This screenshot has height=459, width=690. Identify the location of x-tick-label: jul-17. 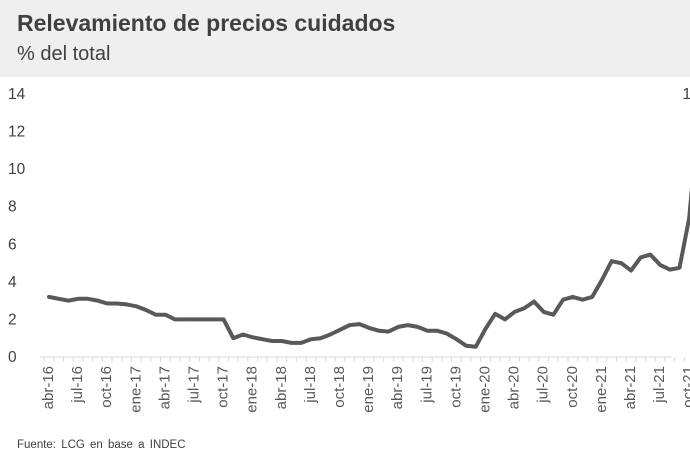
(194, 385).